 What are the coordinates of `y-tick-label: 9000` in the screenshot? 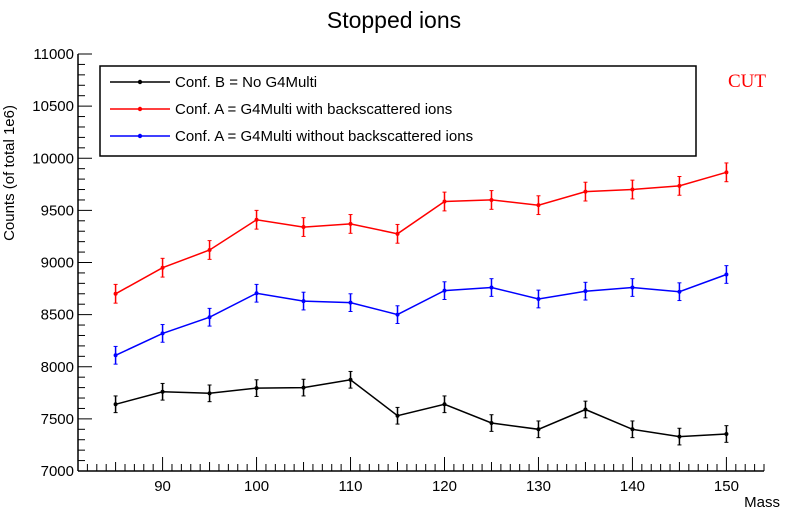 It's located at (57, 263).